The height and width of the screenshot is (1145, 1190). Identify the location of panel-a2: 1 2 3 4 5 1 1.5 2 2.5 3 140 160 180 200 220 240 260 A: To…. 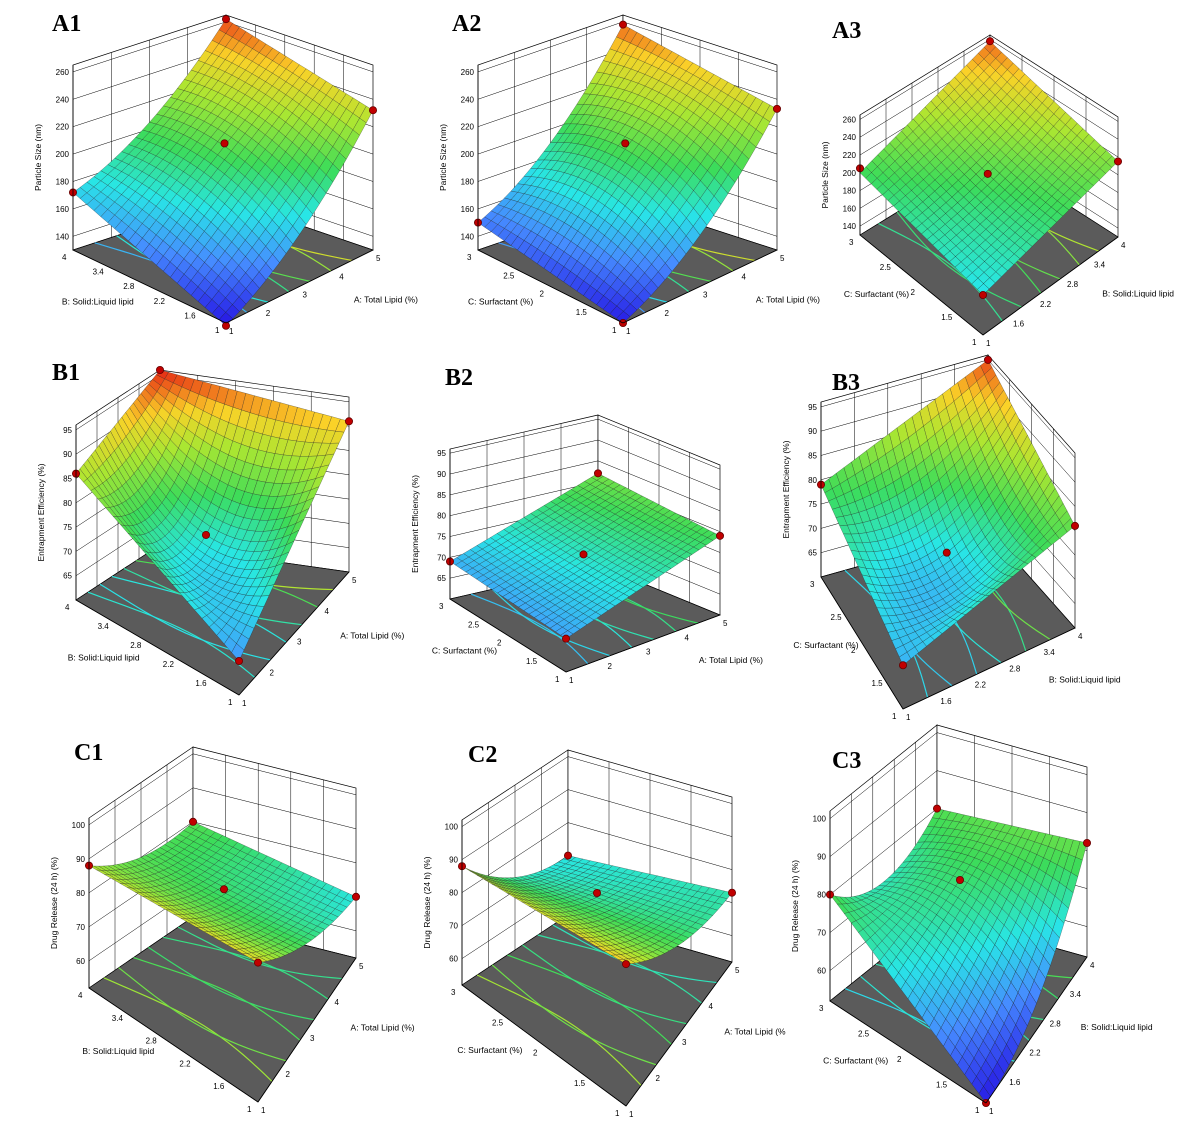
(610, 190).